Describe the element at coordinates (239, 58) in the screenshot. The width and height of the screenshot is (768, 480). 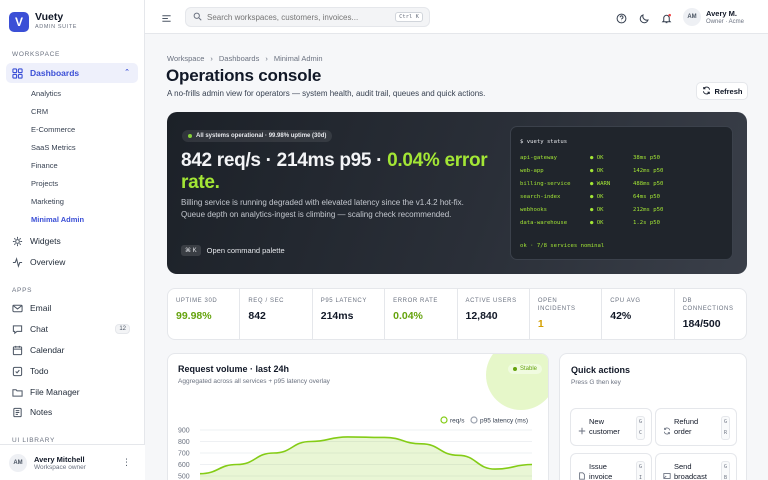
I see `breadcrumb-item: Dashboards` at that location.